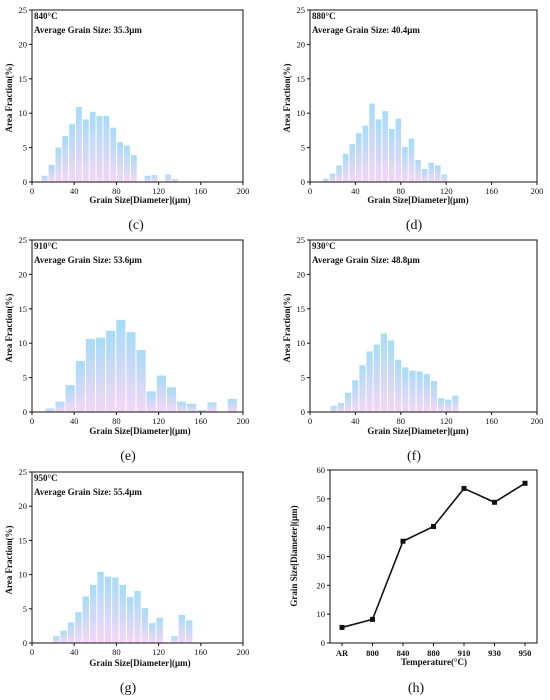 This screenshot has height=700, width=550. I want to click on y-tick-label: 50, so click(321, 499).